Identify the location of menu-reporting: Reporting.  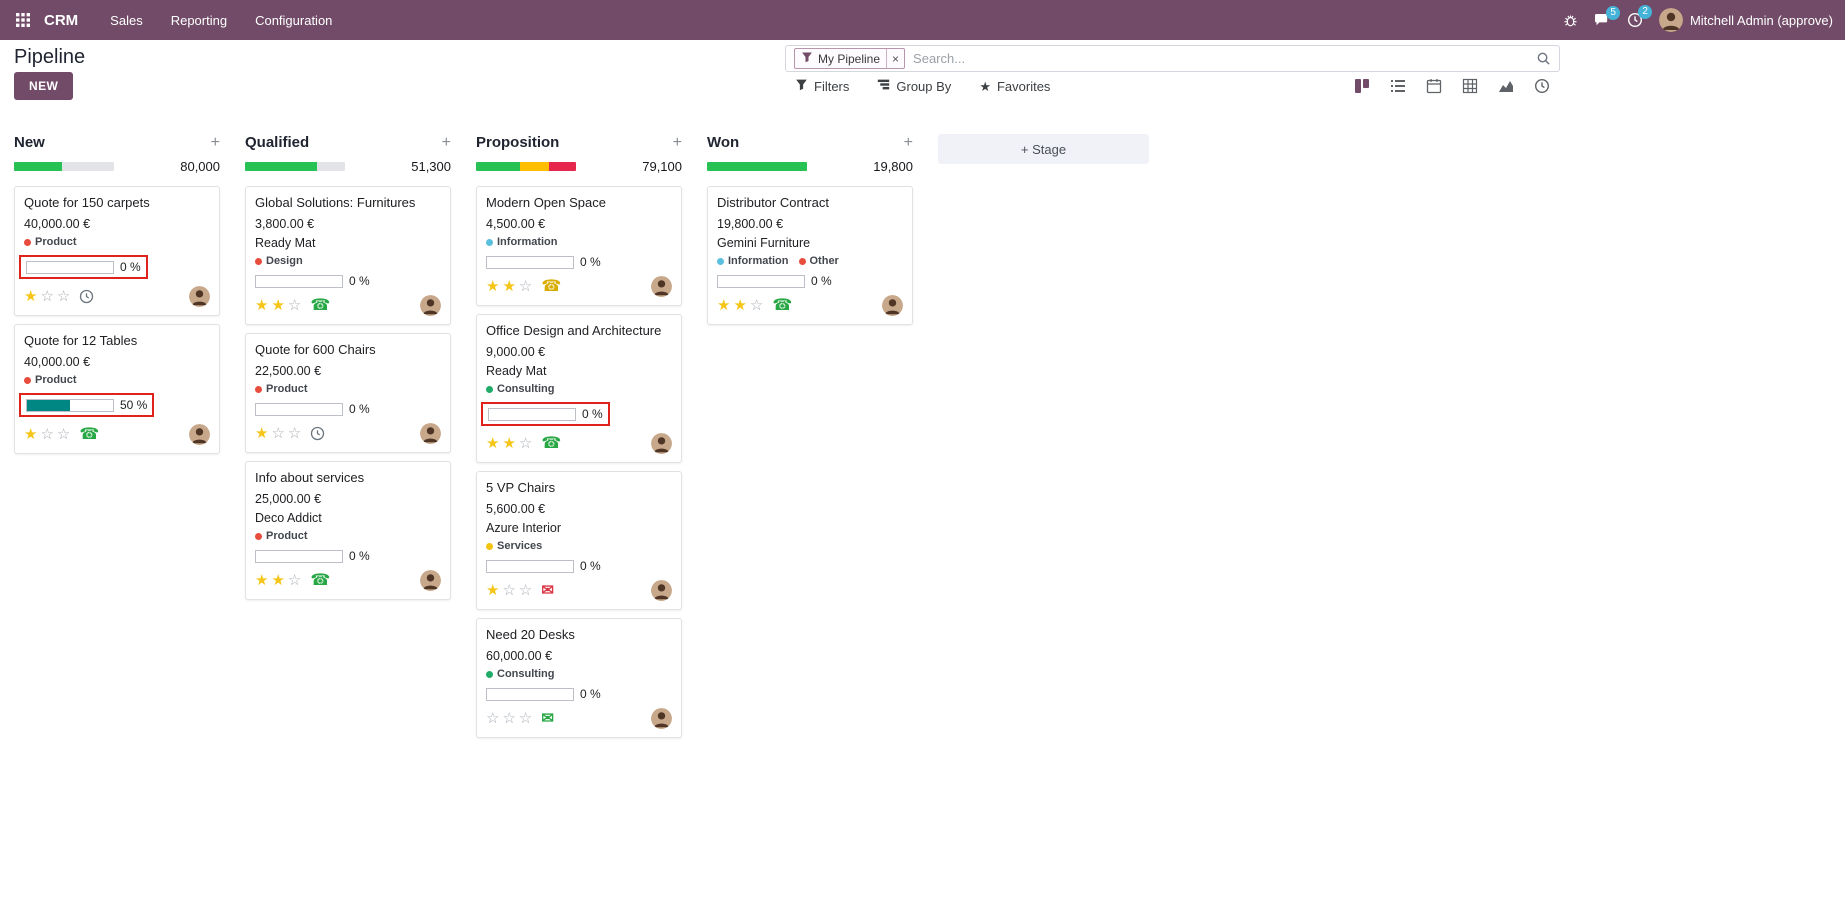
(199, 20).